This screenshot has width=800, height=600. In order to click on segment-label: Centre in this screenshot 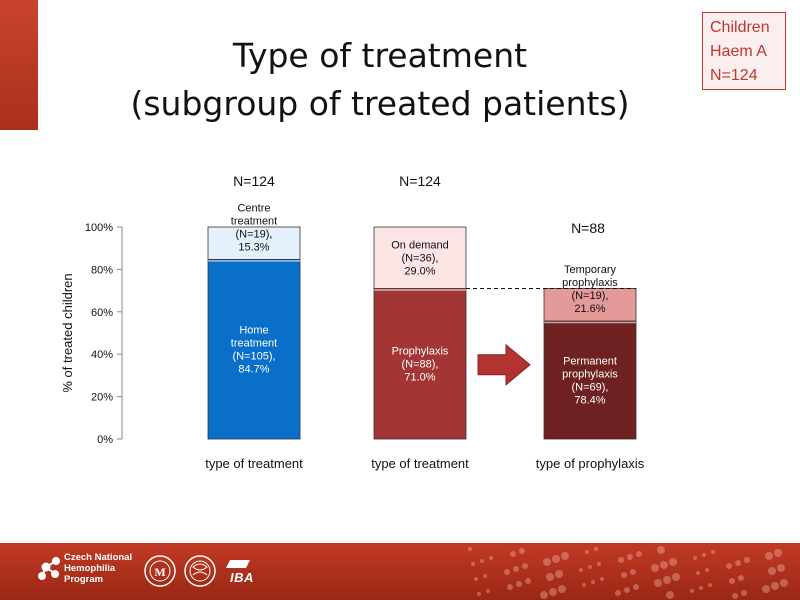, I will do `click(253, 209)`.